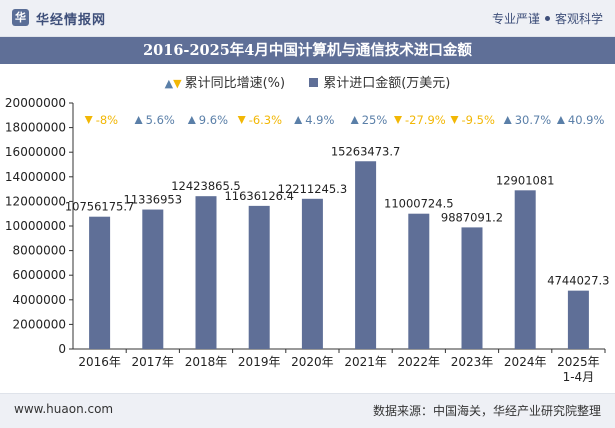 This screenshot has height=428, width=615. I want to click on y-tick-label: 10000000, so click(35, 226).